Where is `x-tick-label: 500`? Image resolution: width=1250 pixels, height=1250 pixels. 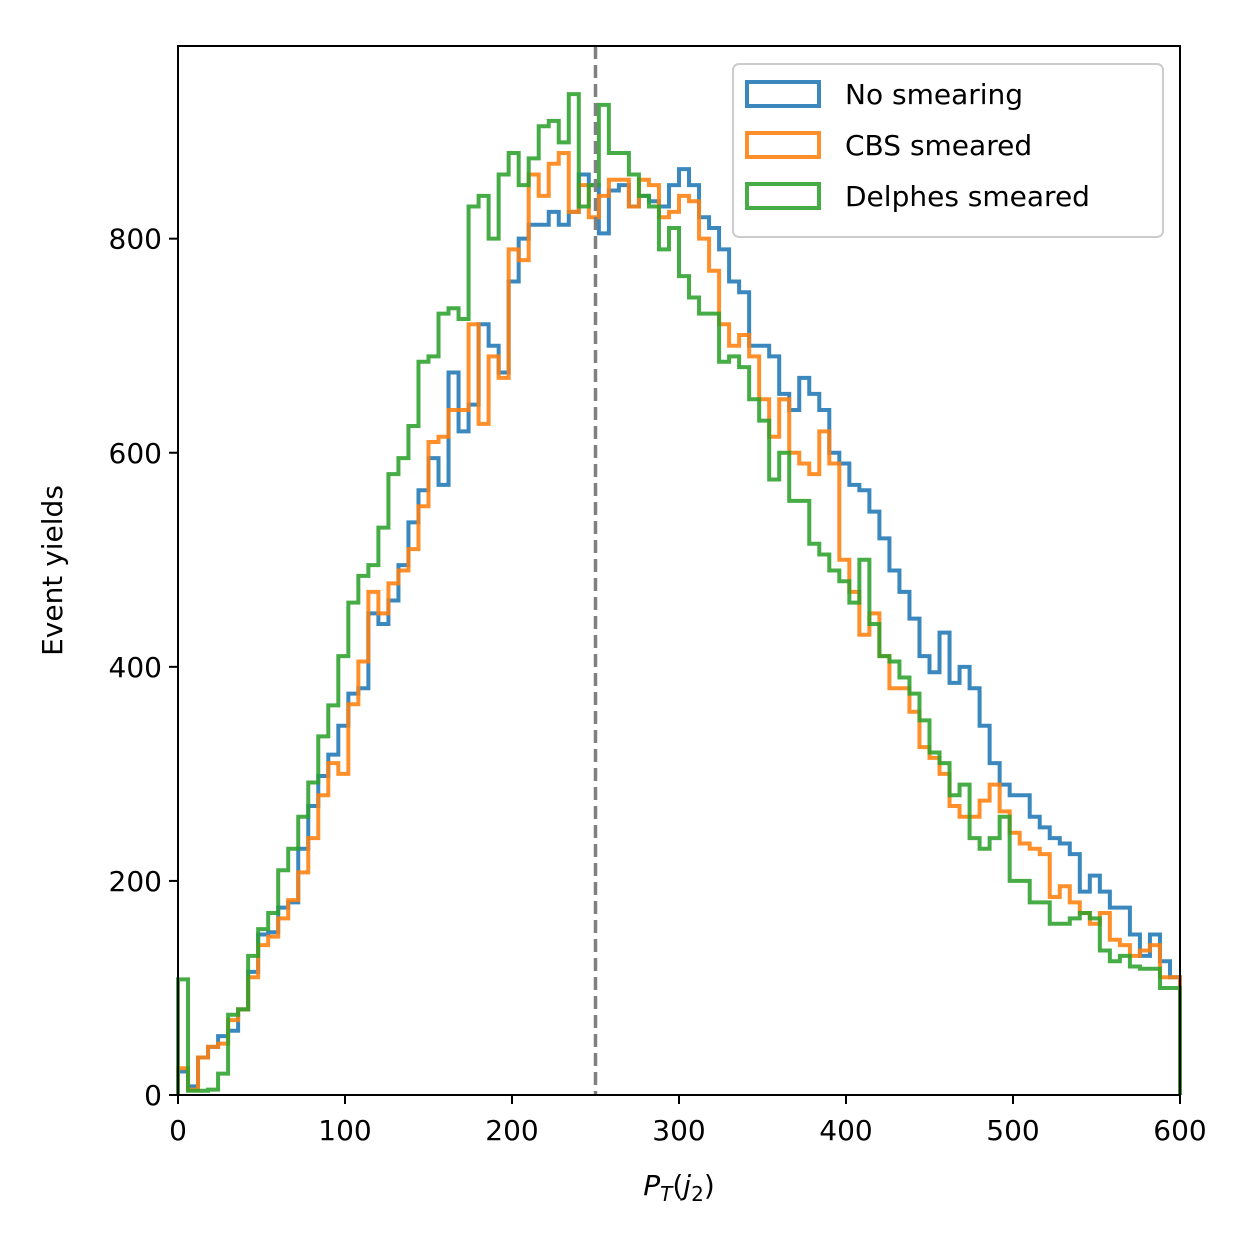 x-tick-label: 500 is located at coordinates (1012, 1130).